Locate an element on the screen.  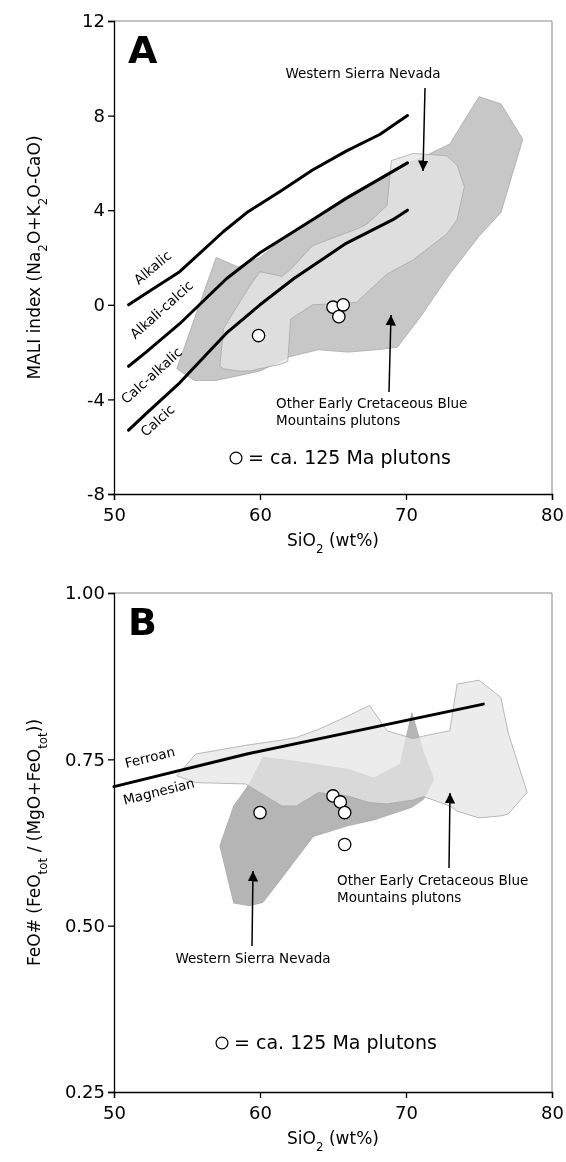
y-tick-label: 0.75 is located at coordinates (84, 759).